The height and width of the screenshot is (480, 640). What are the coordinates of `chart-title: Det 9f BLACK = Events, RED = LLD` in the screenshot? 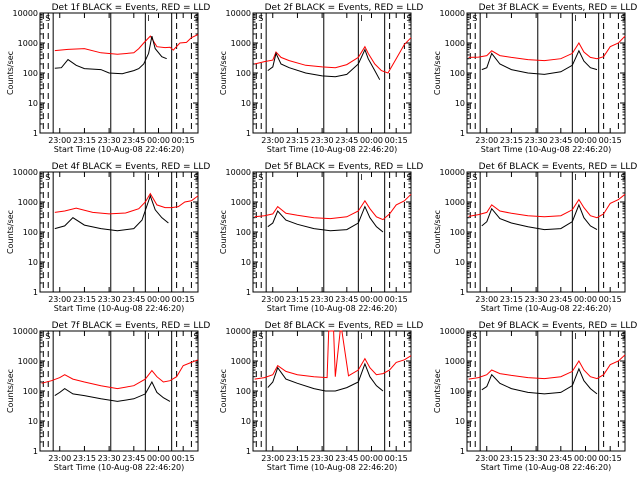 It's located at (558, 326).